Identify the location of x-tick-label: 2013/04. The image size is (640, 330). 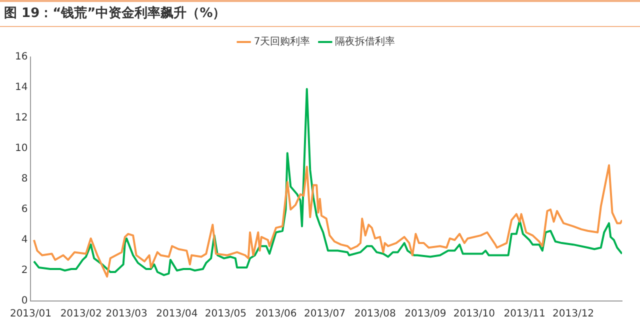
(177, 314).